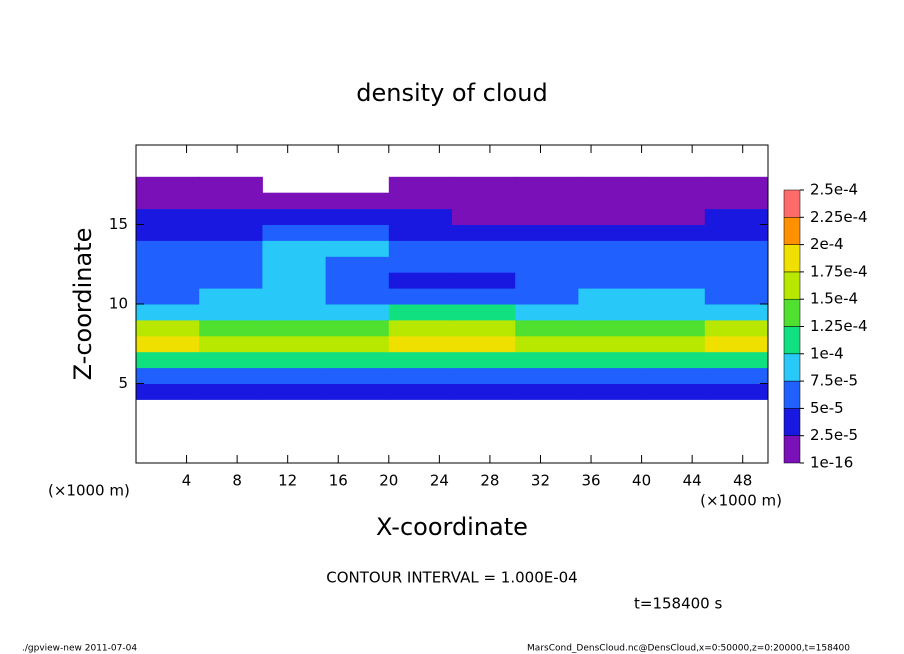  Describe the element at coordinates (839, 326) in the screenshot. I see `colorbar-label: 1.25e-4` at that location.